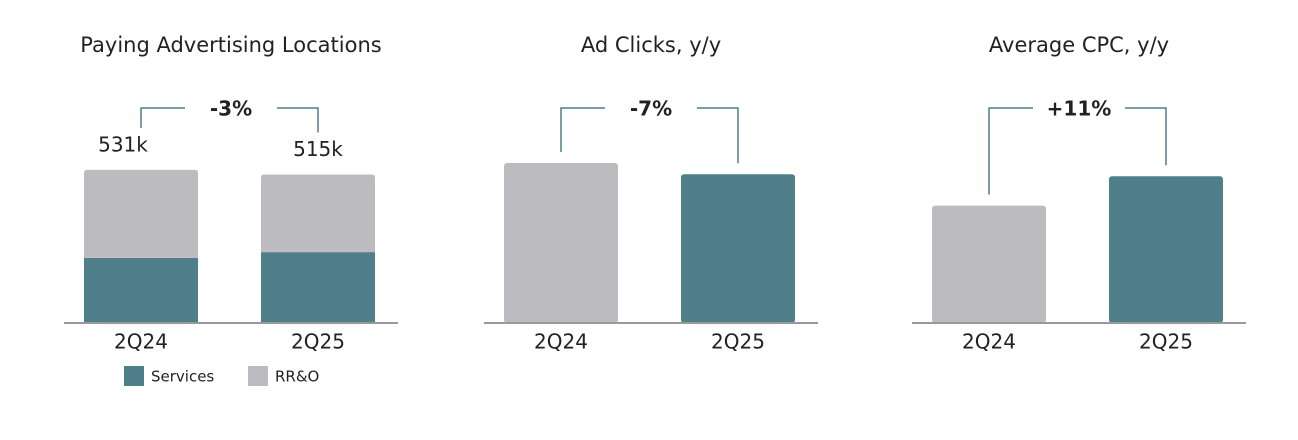  What do you see at coordinates (1079, 45) in the screenshot?
I see `chart-title: Average CPC, y/y` at bounding box center [1079, 45].